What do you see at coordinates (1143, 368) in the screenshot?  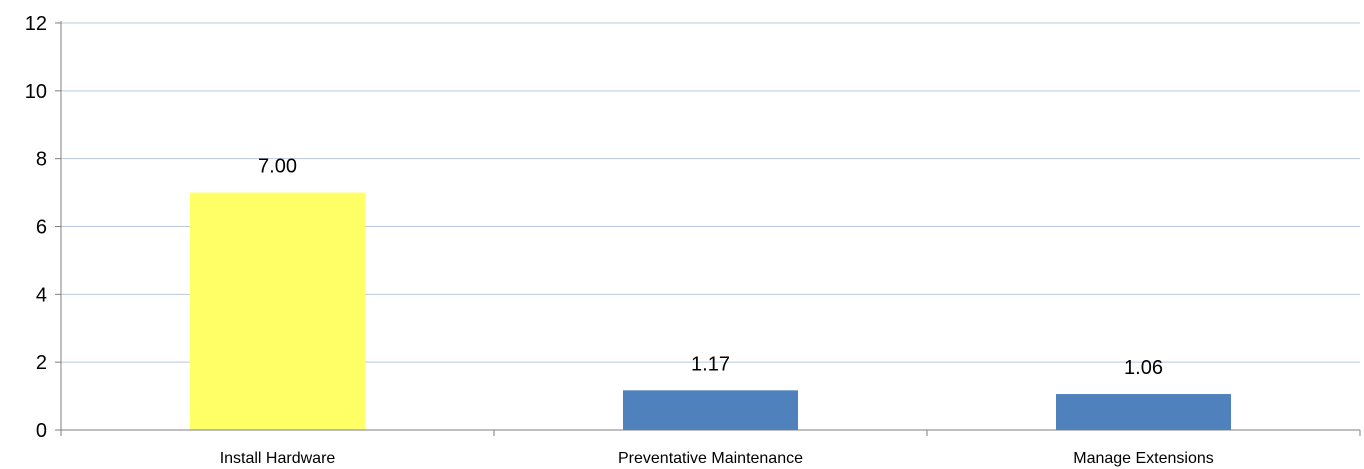 I see `data-label: 1.06` at bounding box center [1143, 368].